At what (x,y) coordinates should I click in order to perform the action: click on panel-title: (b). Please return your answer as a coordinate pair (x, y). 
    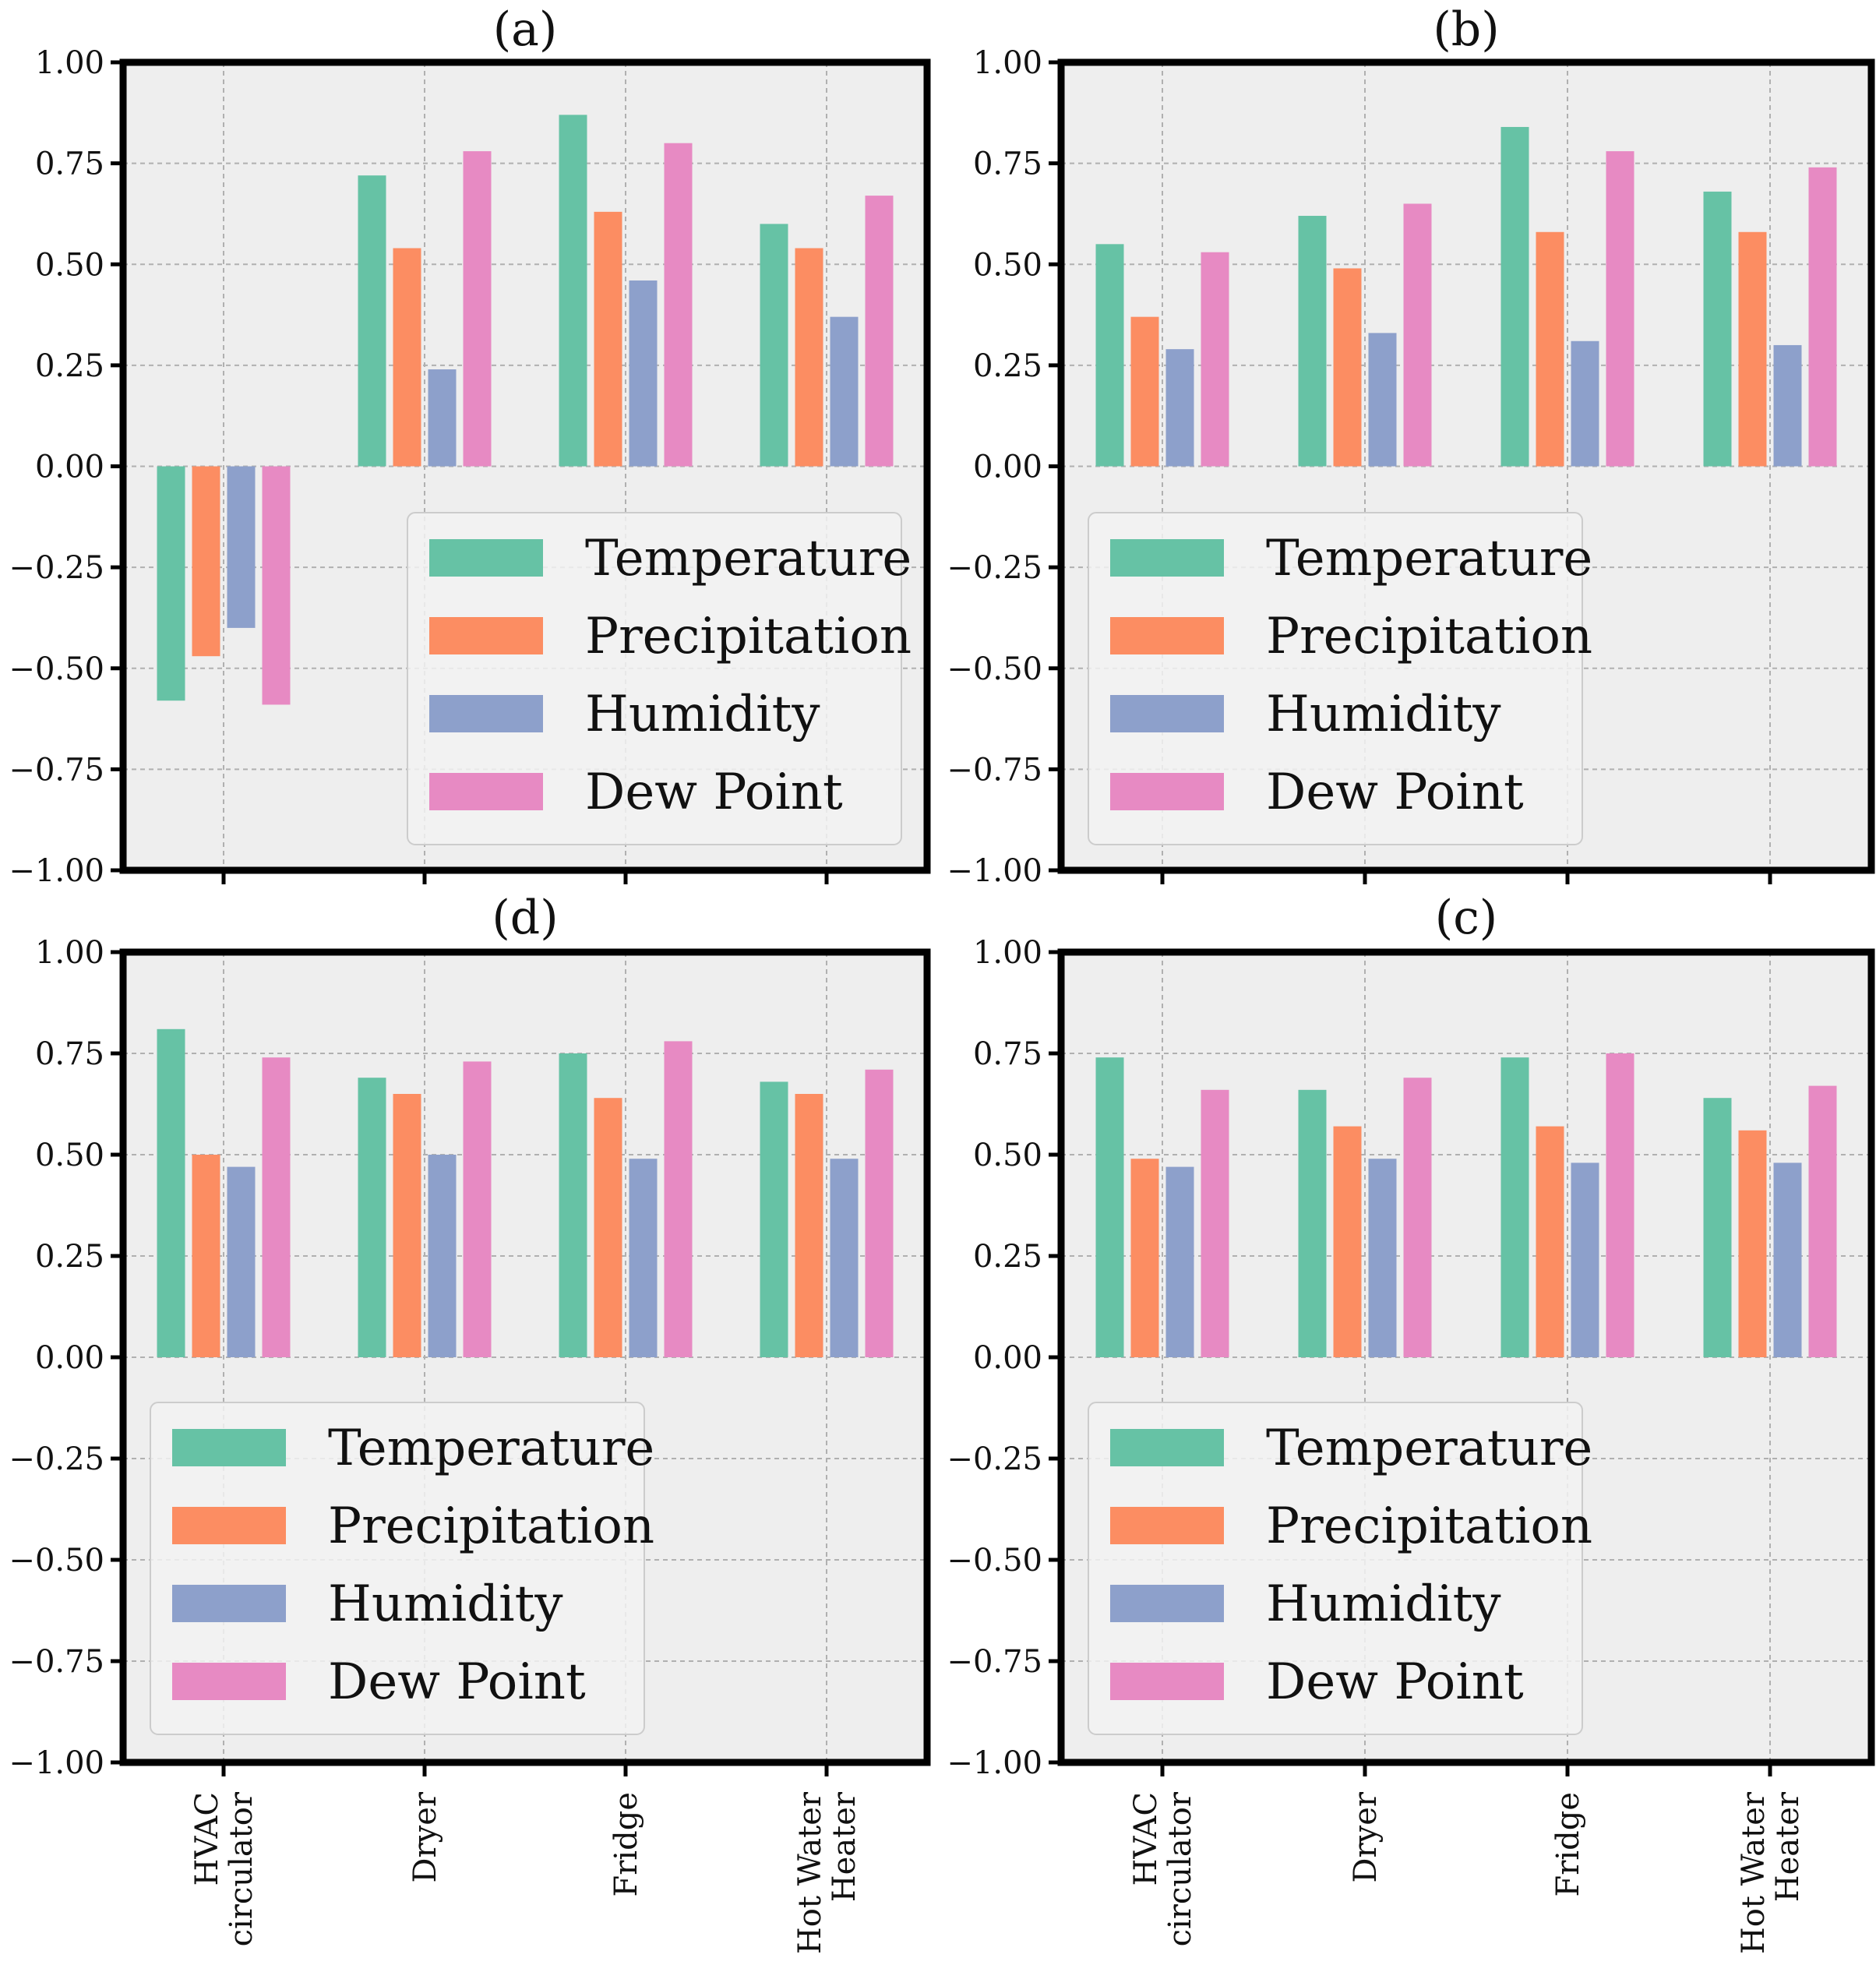
    Looking at the image, I should click on (1466, 29).